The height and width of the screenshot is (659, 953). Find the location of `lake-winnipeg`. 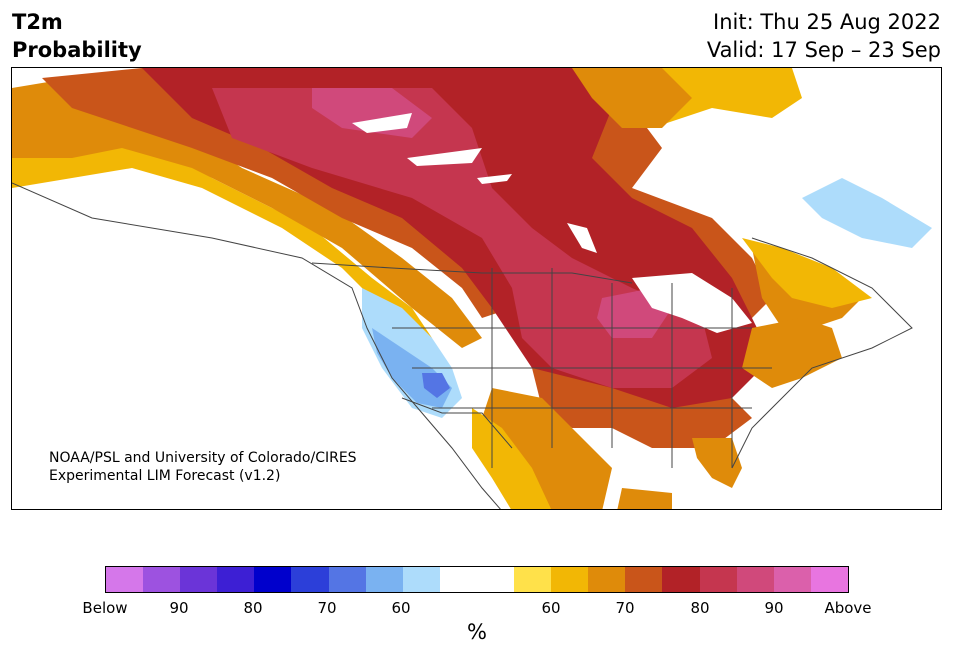

lake-winnipeg is located at coordinates (582, 238).